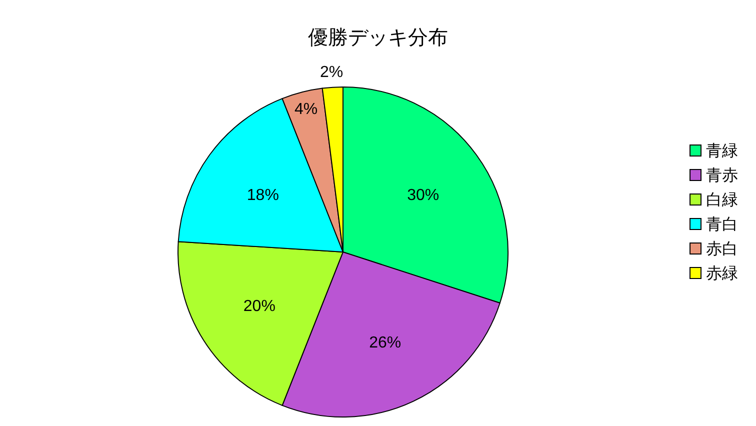  I want to click on data-label: 18%, so click(262, 195).